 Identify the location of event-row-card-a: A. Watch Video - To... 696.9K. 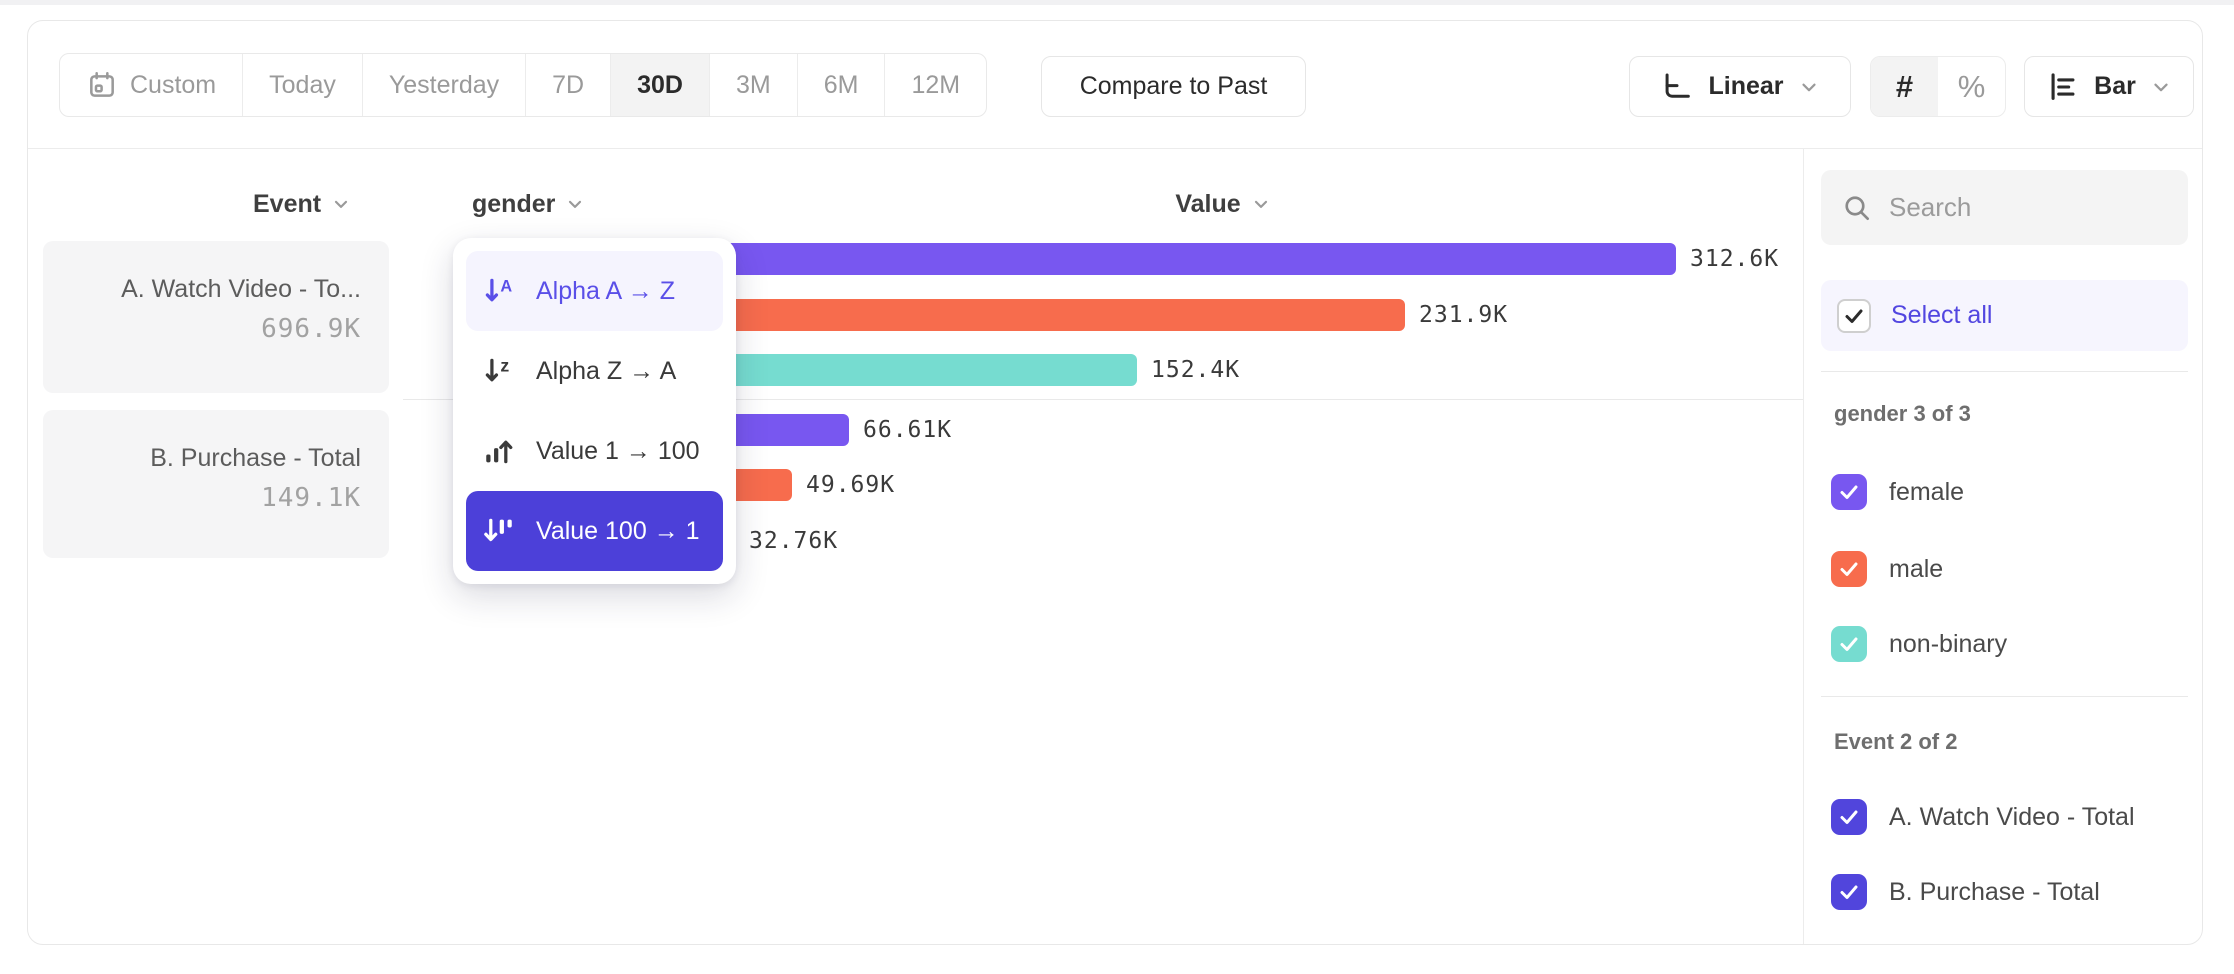
(216, 317).